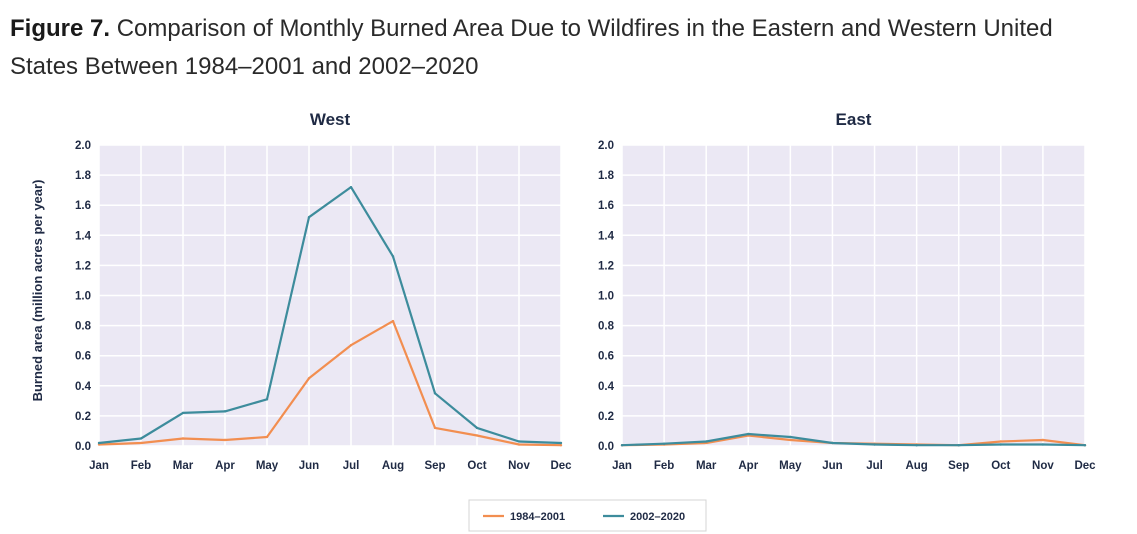  I want to click on series-line-1984–2001, so click(330, 383).